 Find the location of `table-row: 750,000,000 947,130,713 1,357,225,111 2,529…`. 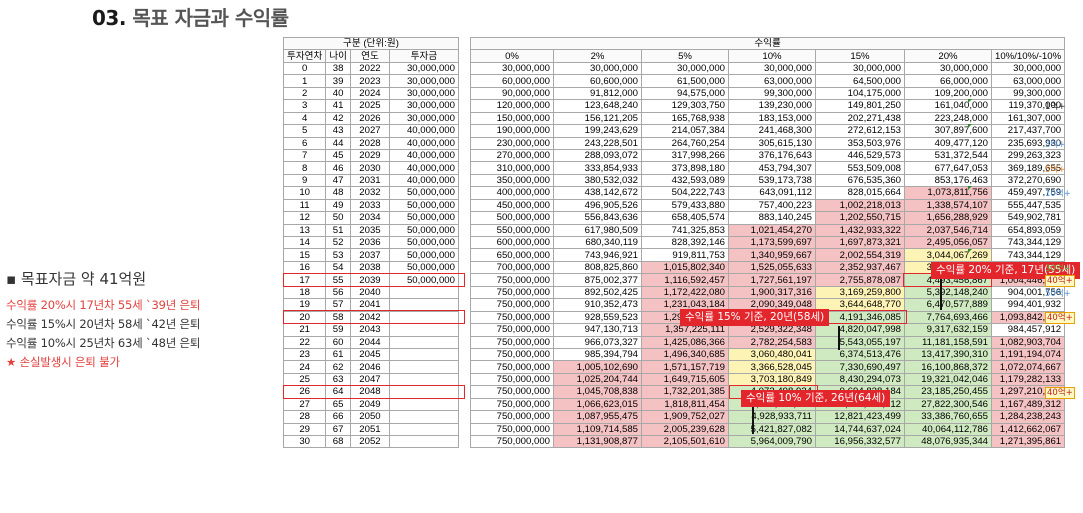

table-row: 750,000,000 947,130,713 1,357,225,111 2,529… is located at coordinates (768, 330).